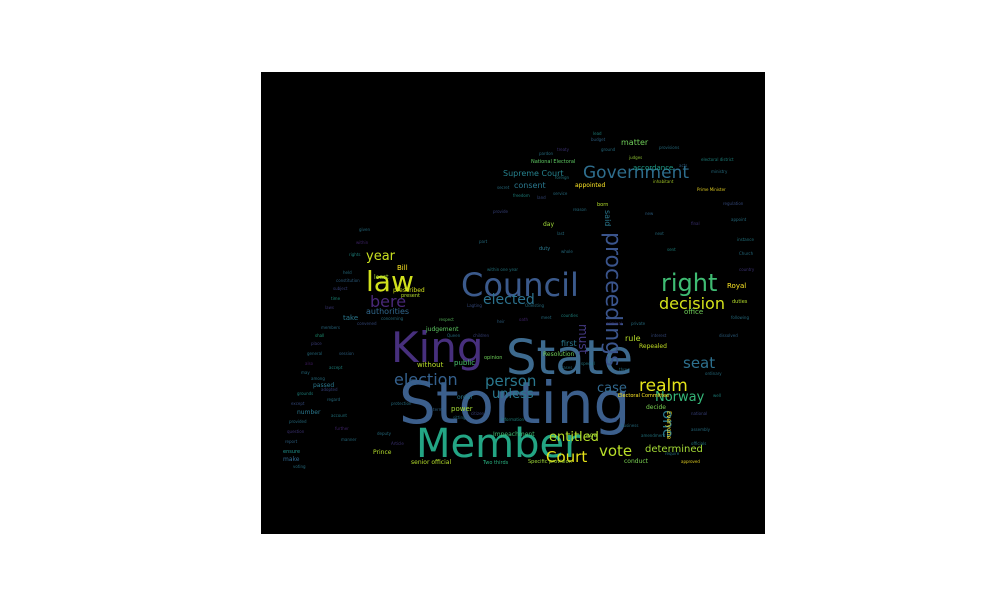  Describe the element at coordinates (493, 358) in the screenshot. I see `word-opinion: opinion` at that location.